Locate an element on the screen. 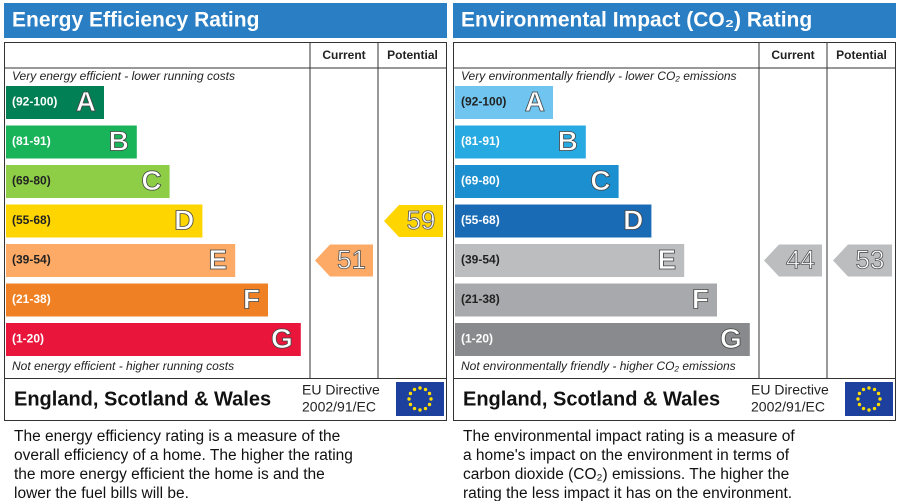 The width and height of the screenshot is (900, 501). rating-value: 51 is located at coordinates (351, 259).